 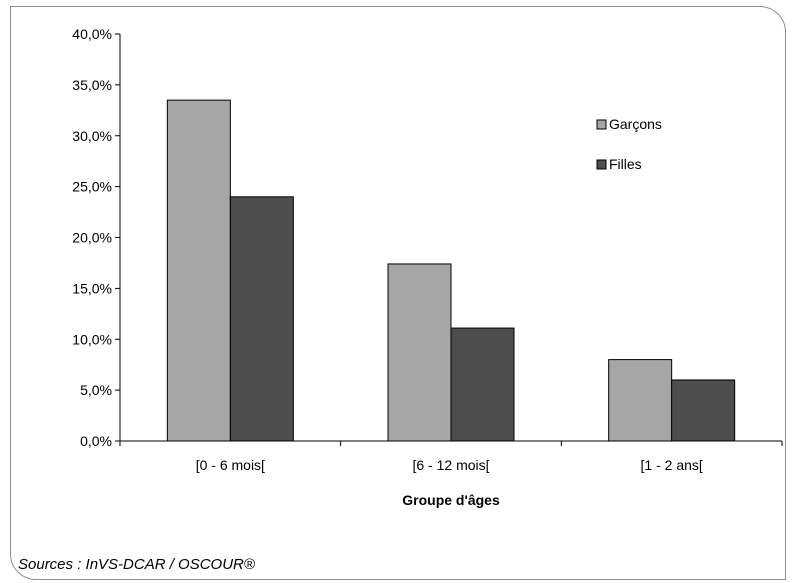 I want to click on y-tick-label: 35,0%, so click(x=92, y=85).